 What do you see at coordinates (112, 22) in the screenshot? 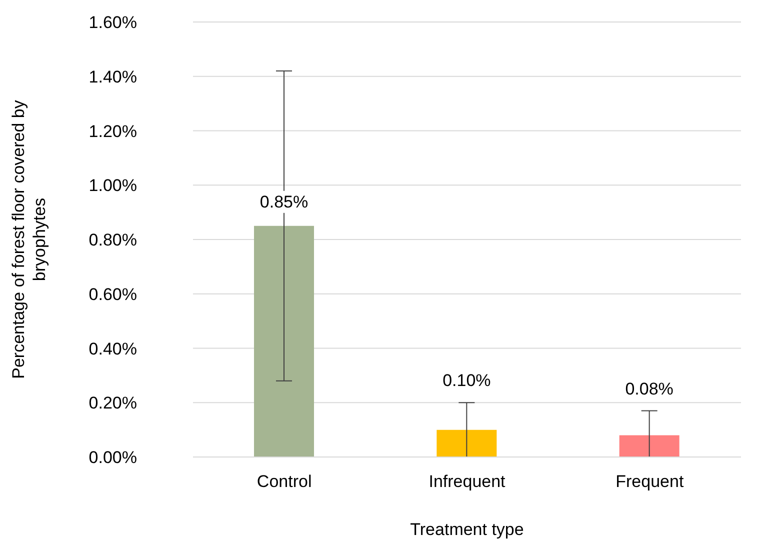
I see `y-tick-label: 1.60%` at bounding box center [112, 22].